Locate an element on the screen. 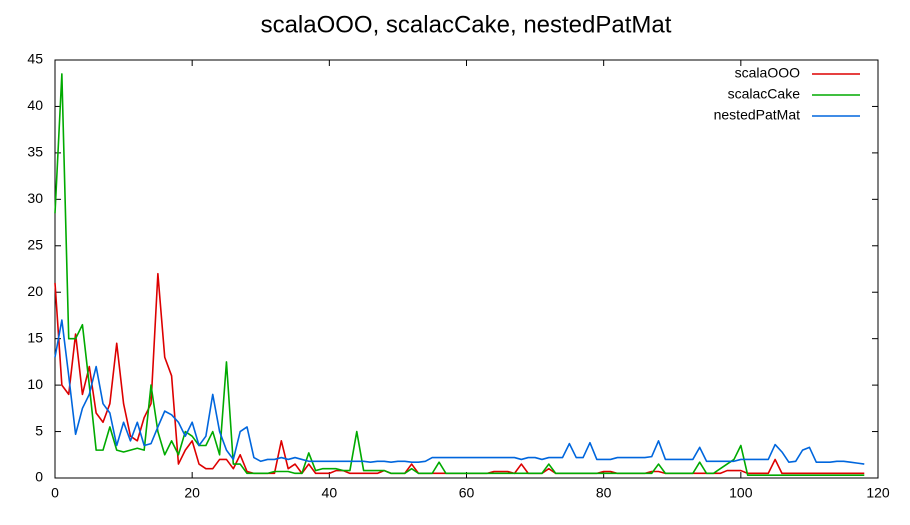  x-tick-label: 60 is located at coordinates (467, 493).